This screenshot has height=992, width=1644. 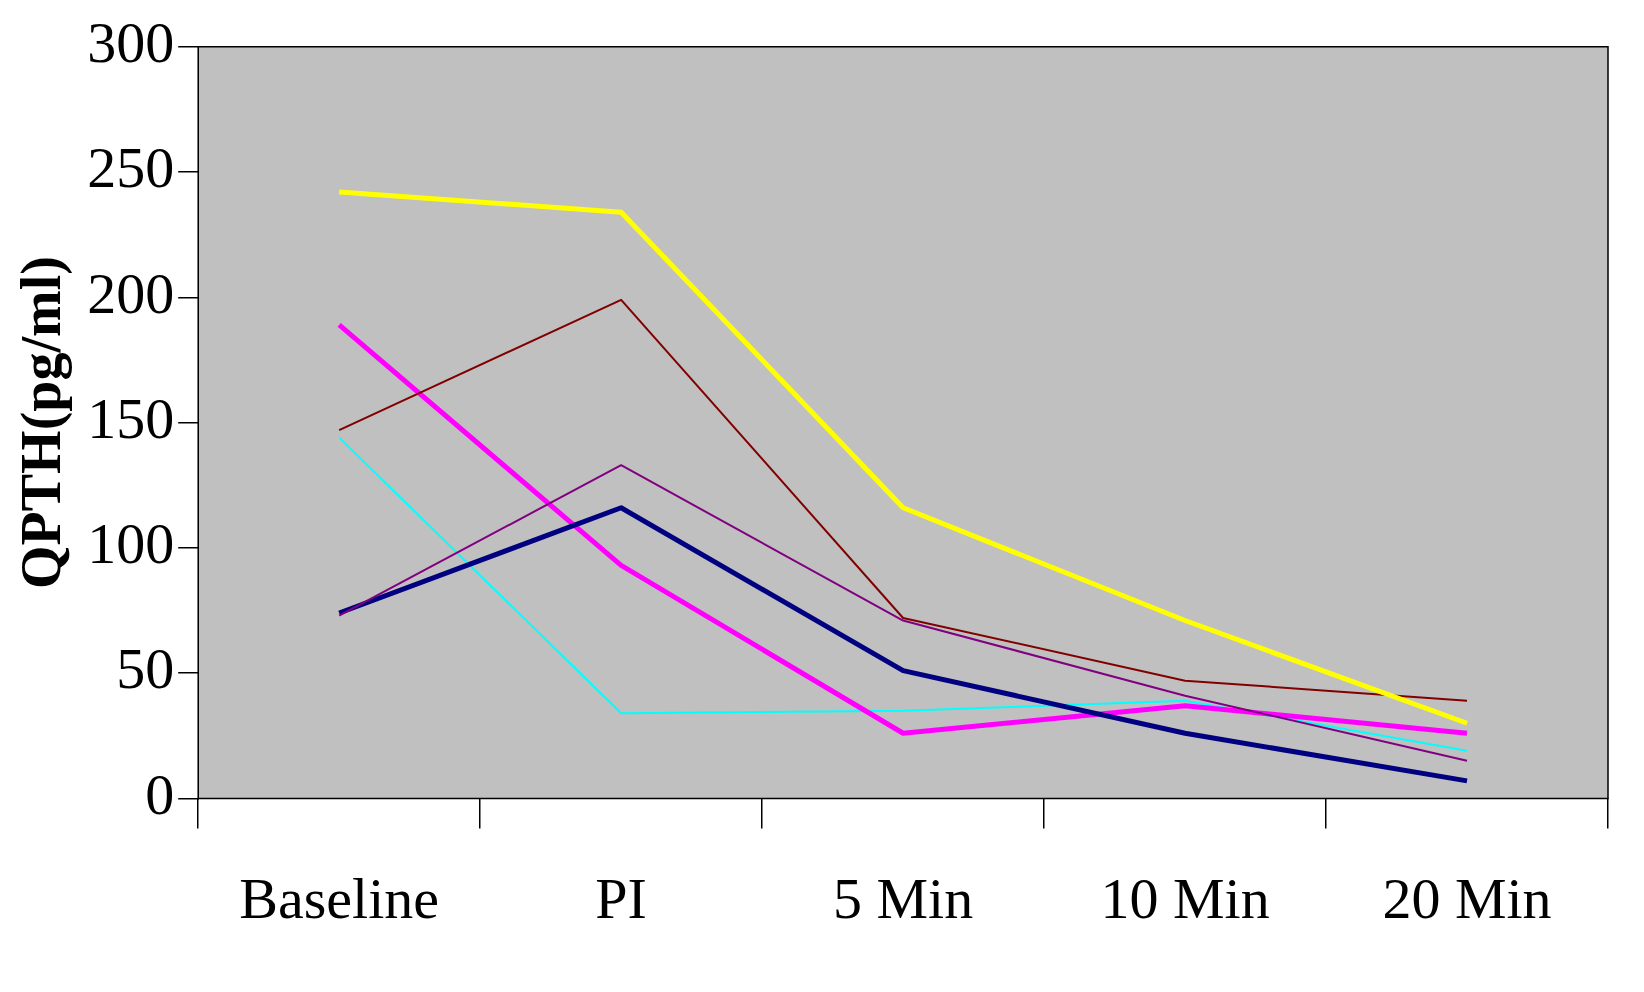 I want to click on x-tick-label: PI, so click(x=621, y=899).